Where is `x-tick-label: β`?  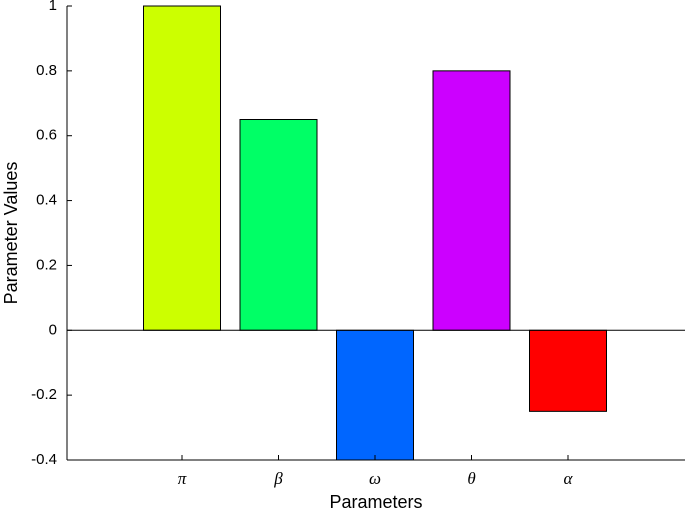 x-tick-label: β is located at coordinates (278, 478).